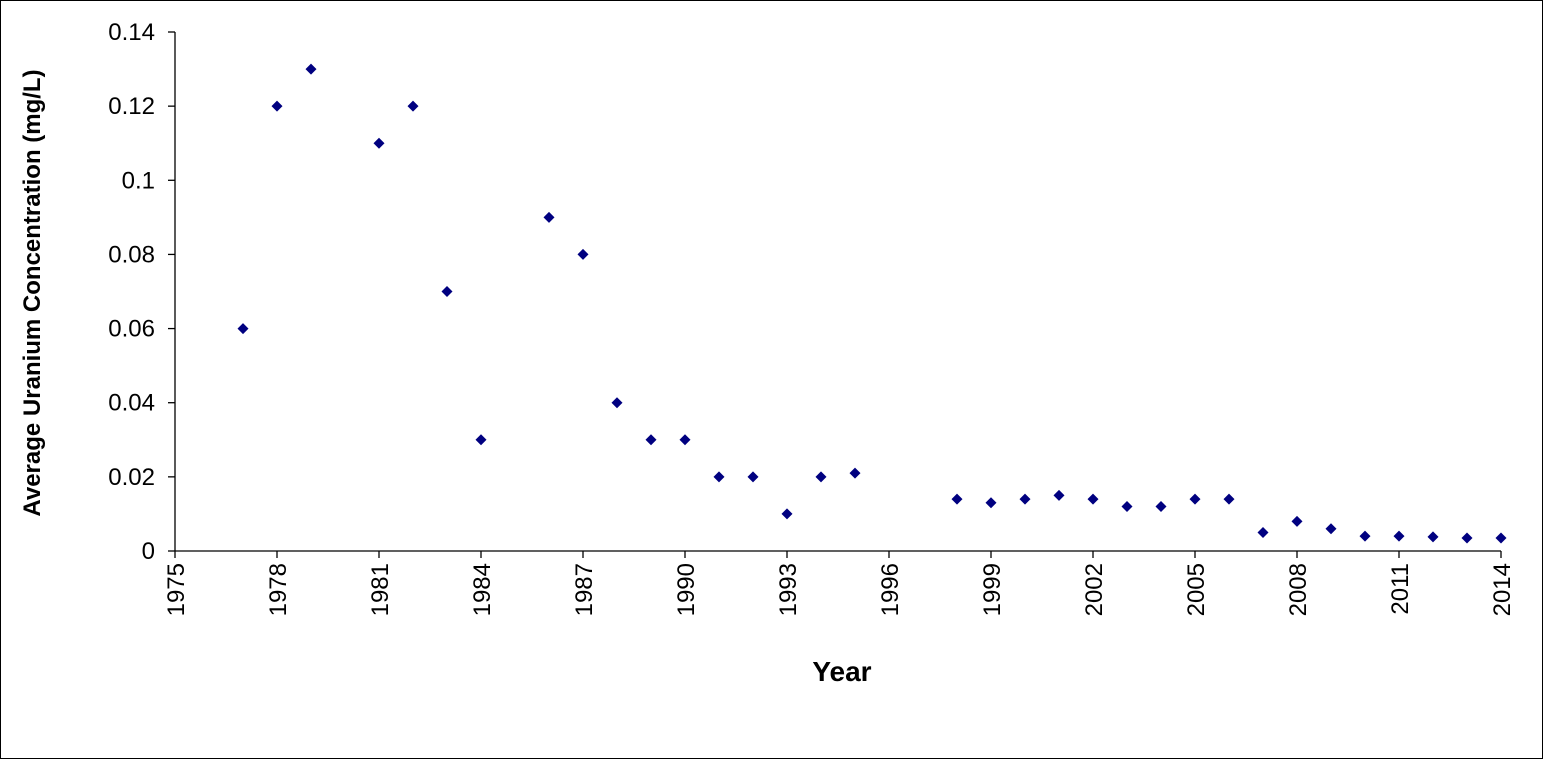 This screenshot has height=759, width=1543. I want to click on x-tick-label: 2014, so click(1502, 589).